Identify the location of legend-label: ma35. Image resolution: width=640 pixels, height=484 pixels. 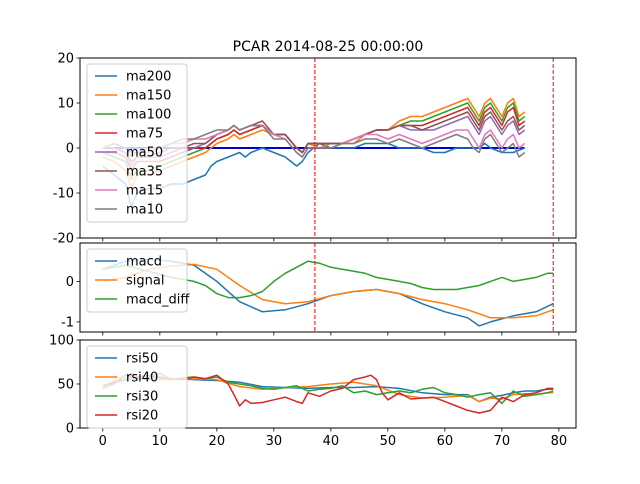
(144, 172).